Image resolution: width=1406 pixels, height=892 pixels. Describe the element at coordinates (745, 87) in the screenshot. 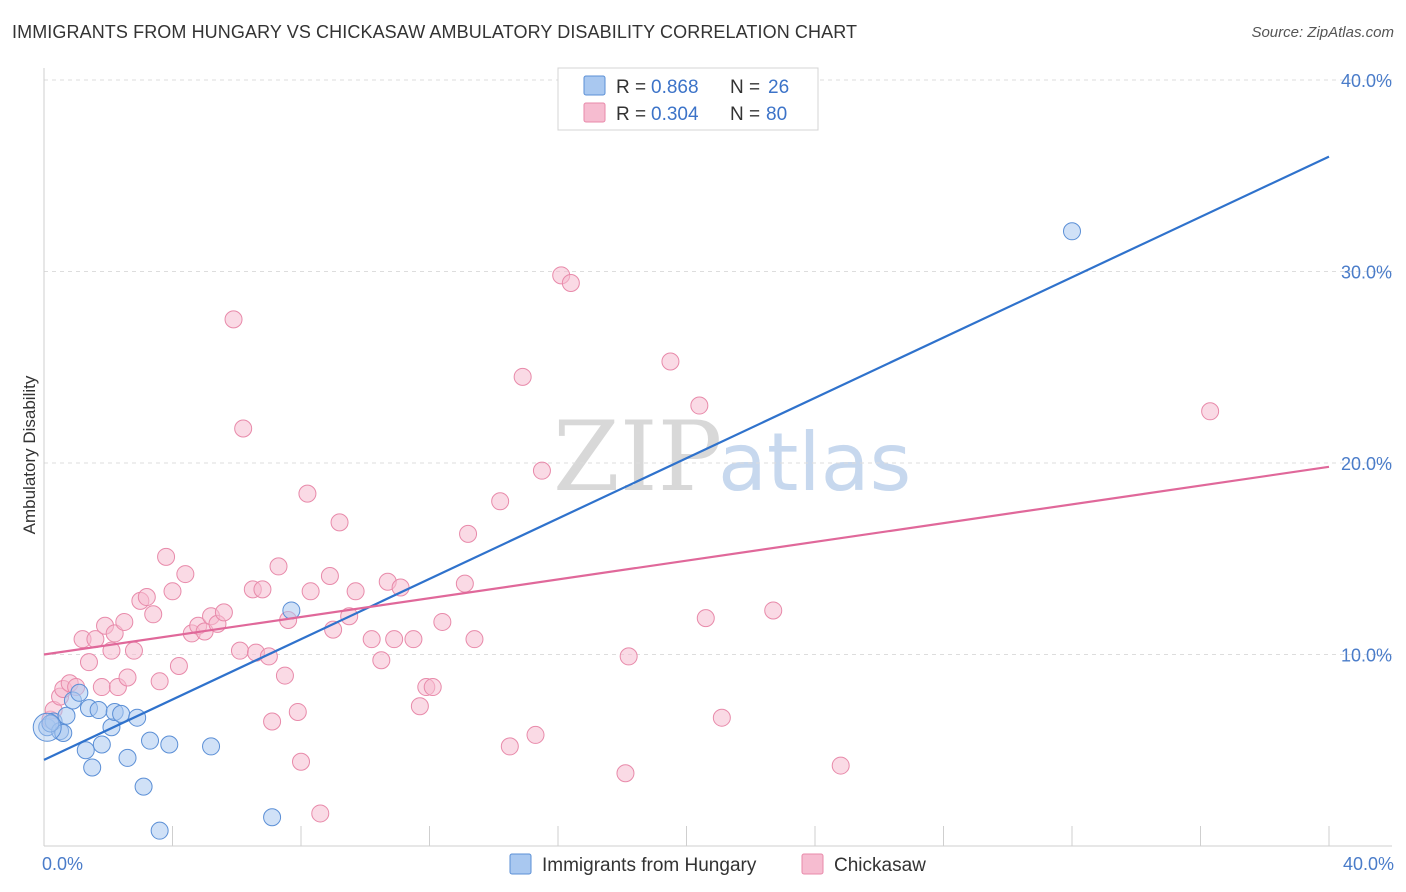

I see `hungary-n-label: N =` at that location.